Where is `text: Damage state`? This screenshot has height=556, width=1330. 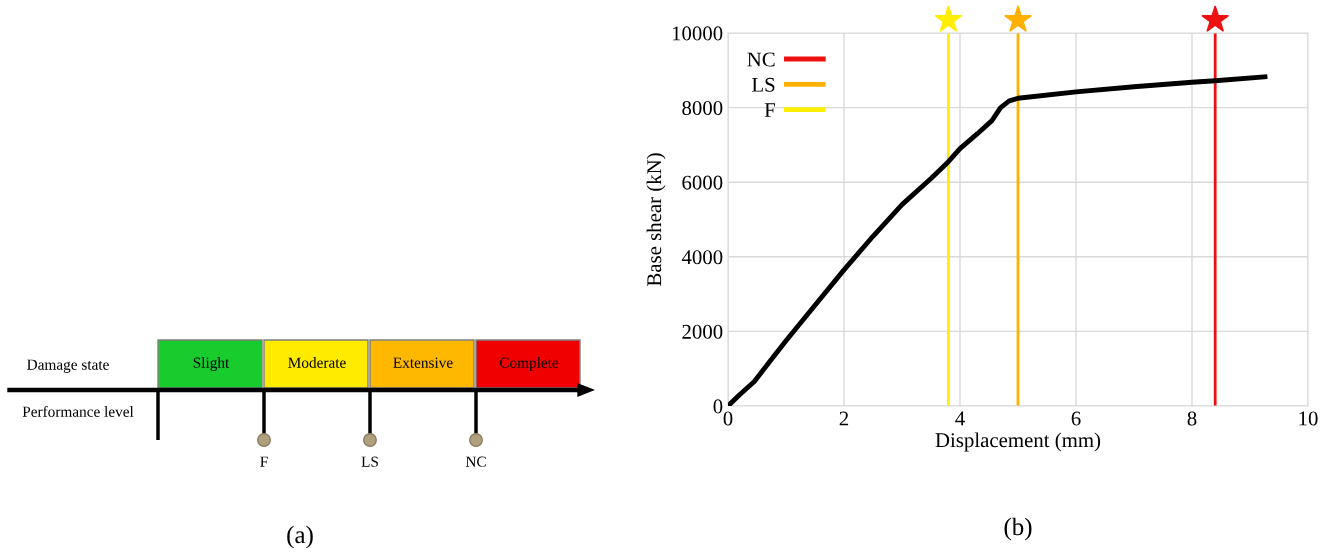
text: Damage state is located at coordinates (68, 366).